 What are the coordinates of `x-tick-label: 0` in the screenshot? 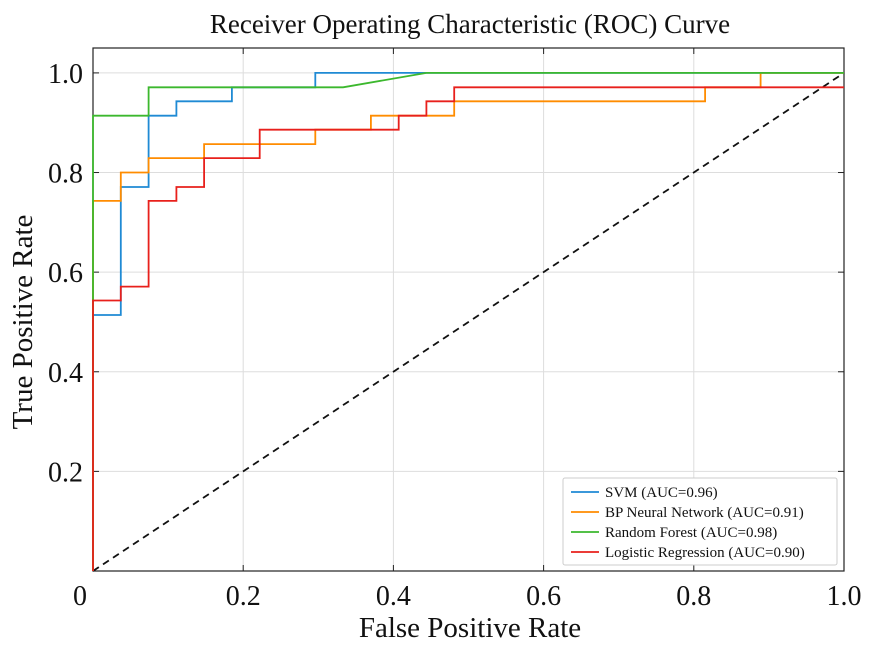 It's located at (80, 596).